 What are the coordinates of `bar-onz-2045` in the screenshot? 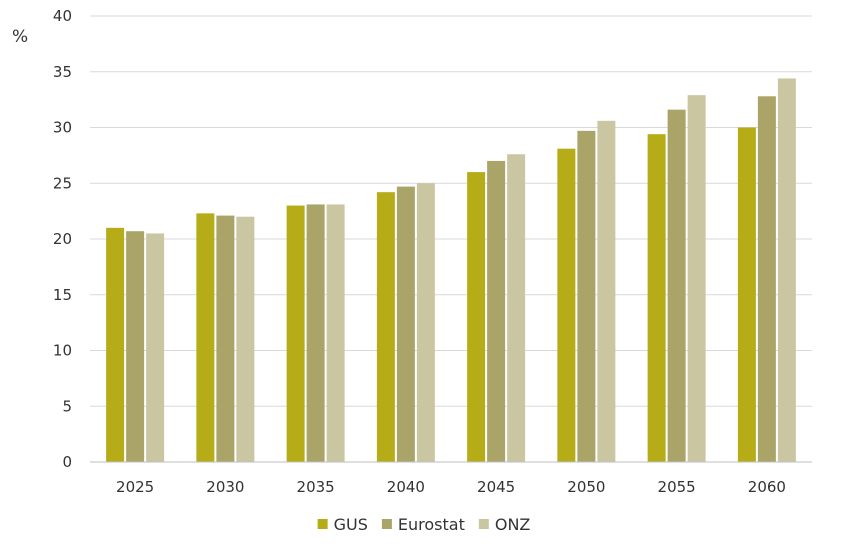 It's located at (516, 308).